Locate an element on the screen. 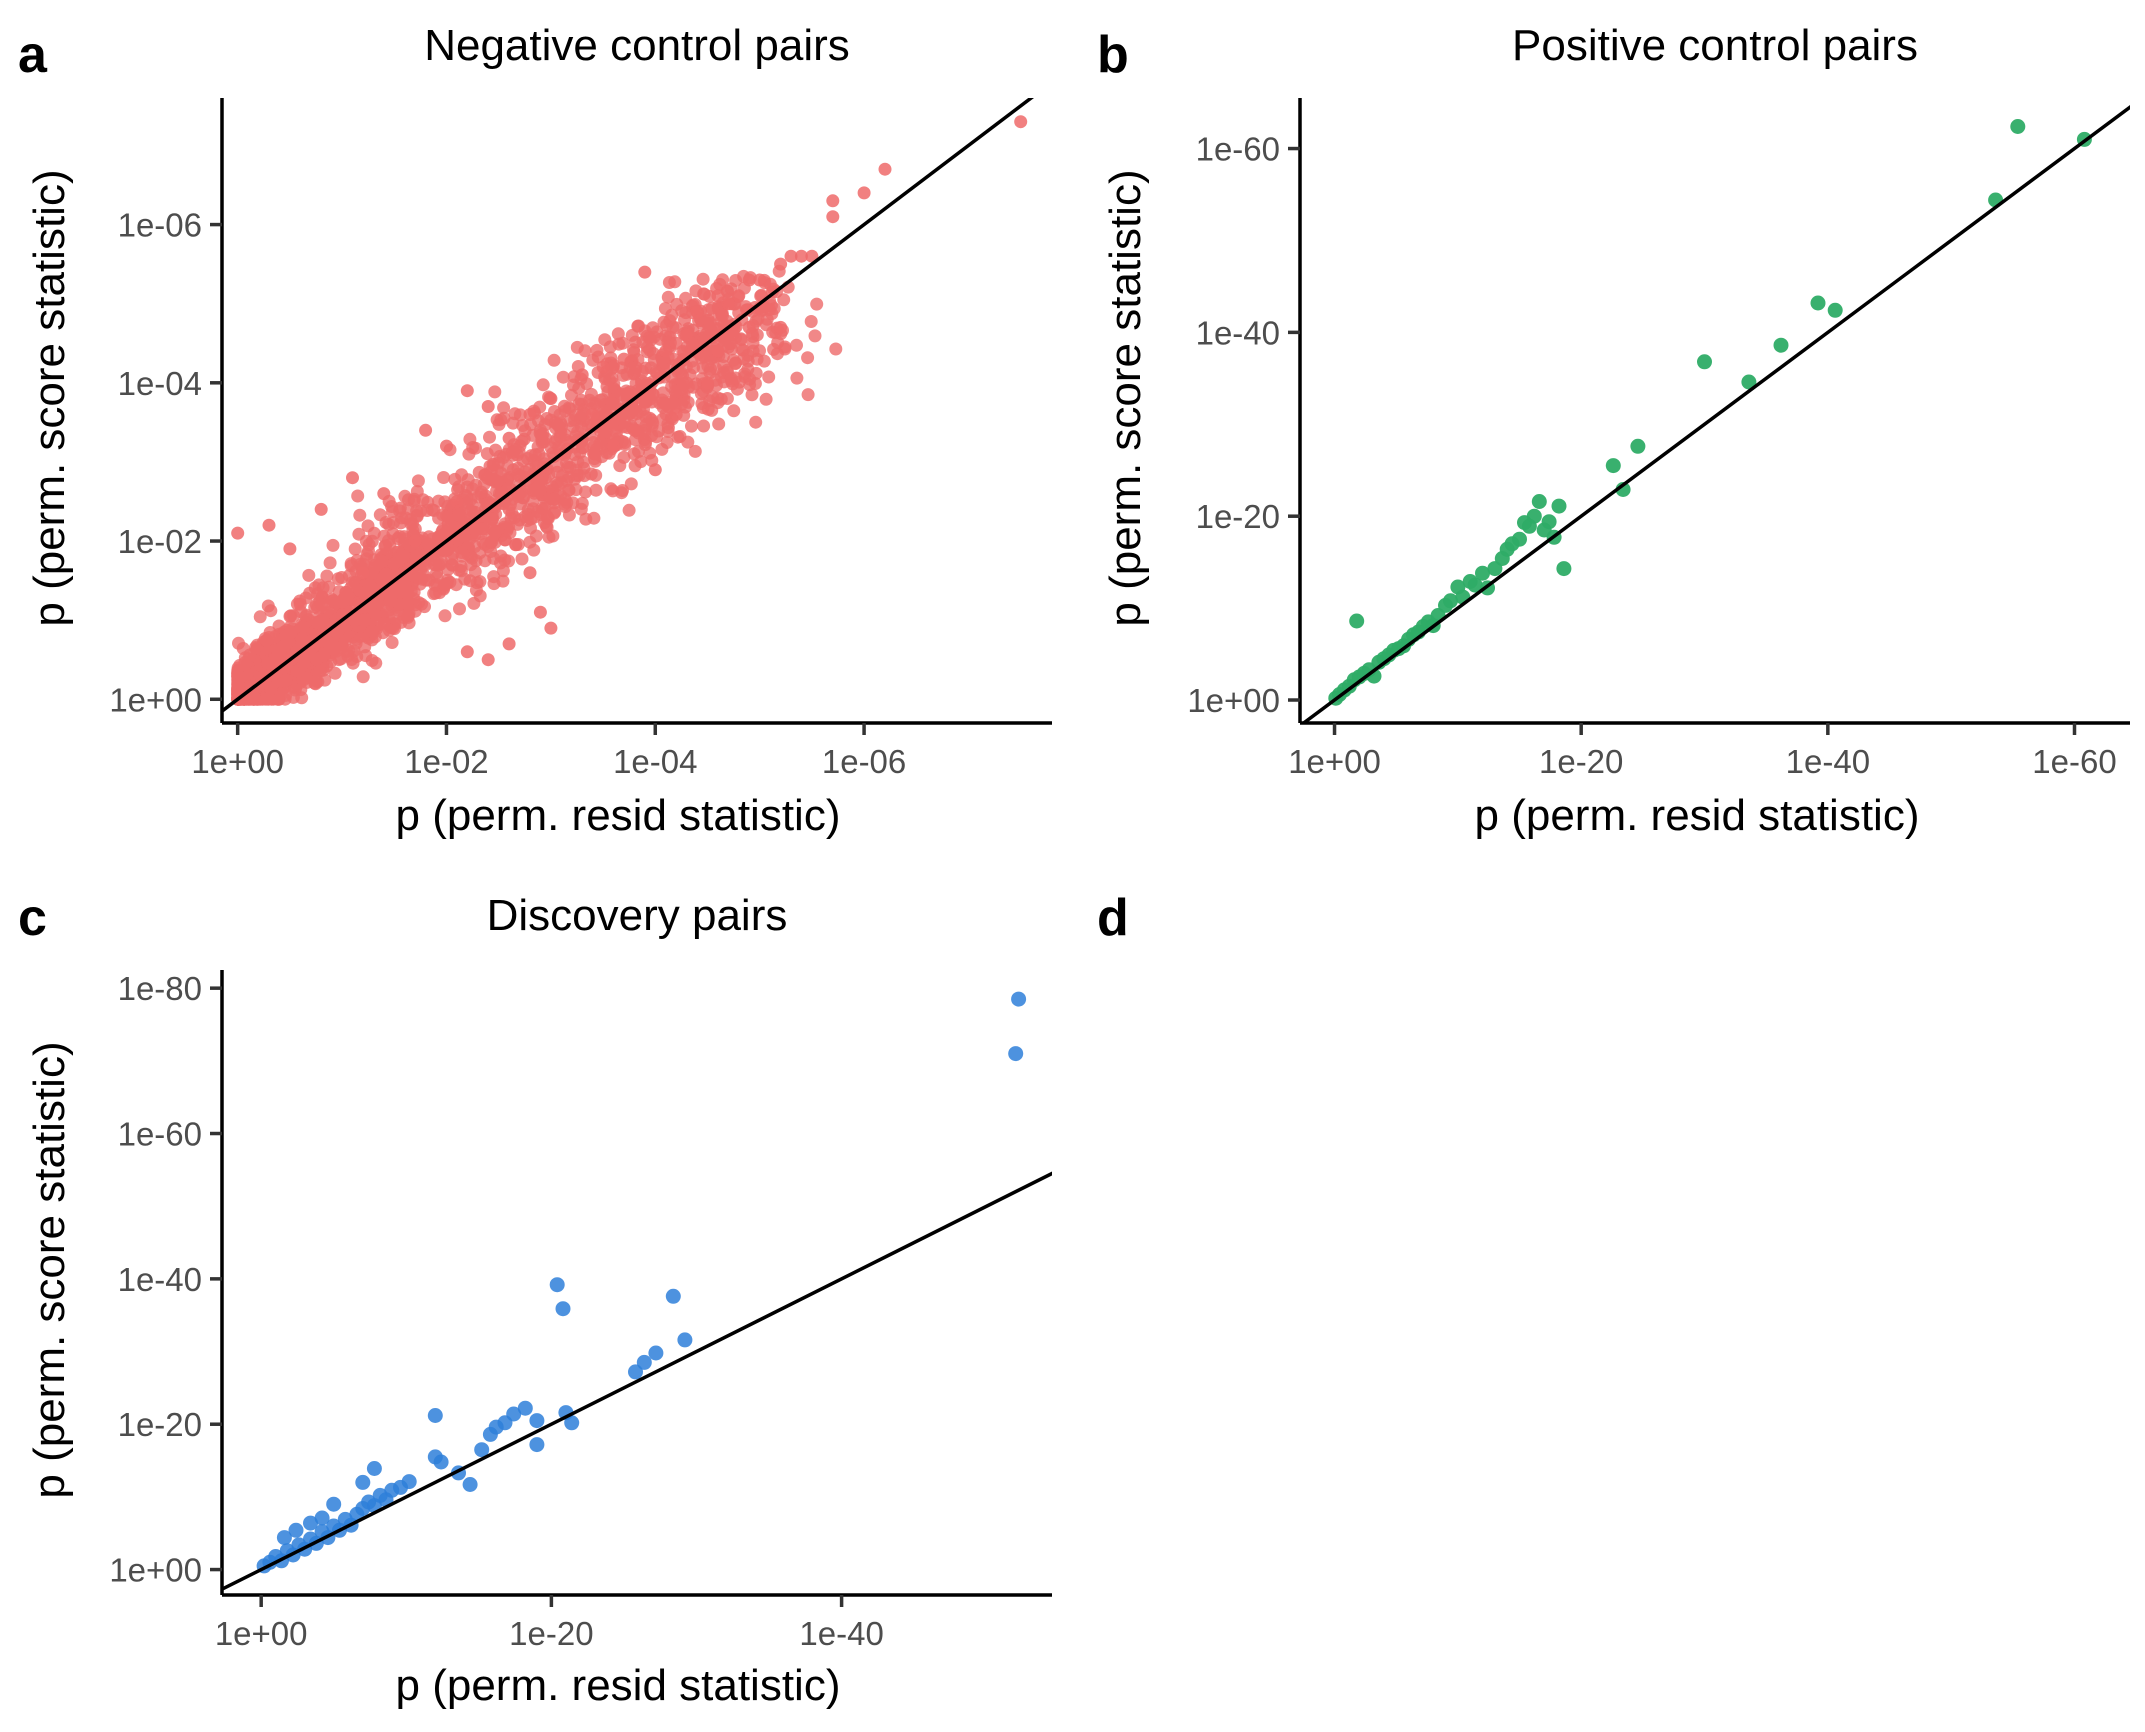 This screenshot has width=2145, height=1732. panel-b-x-tick-label: 1e-60 is located at coordinates (2074, 761).